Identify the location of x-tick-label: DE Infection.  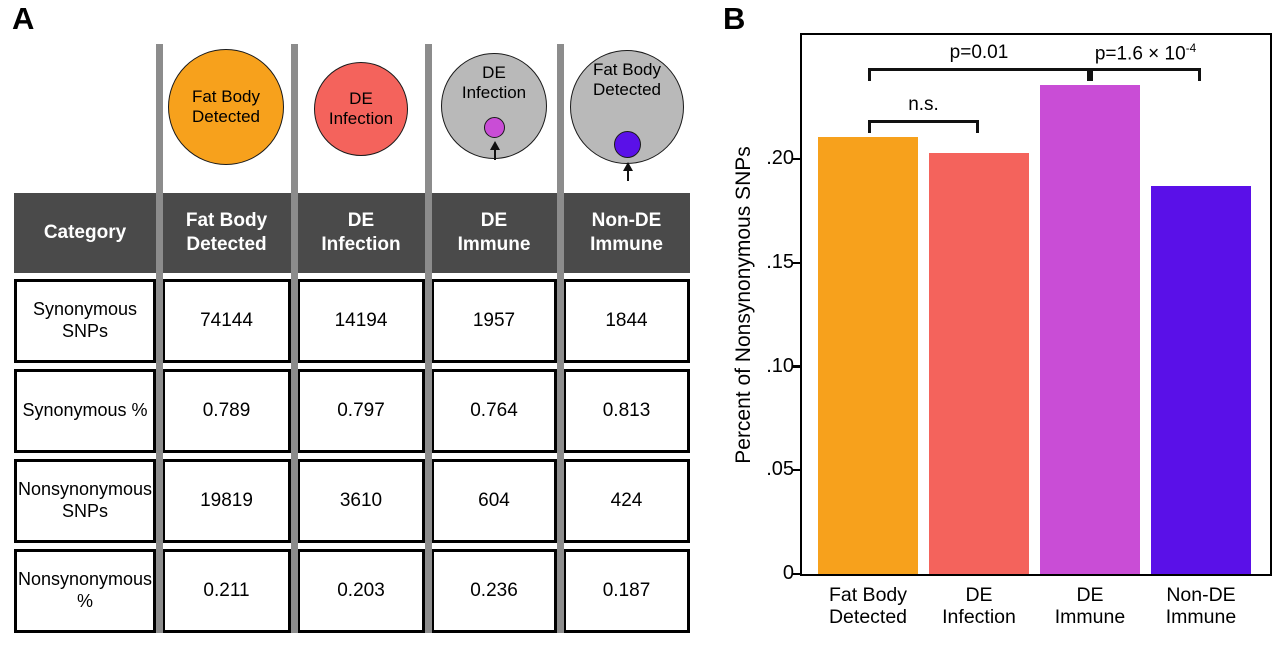
(979, 606).